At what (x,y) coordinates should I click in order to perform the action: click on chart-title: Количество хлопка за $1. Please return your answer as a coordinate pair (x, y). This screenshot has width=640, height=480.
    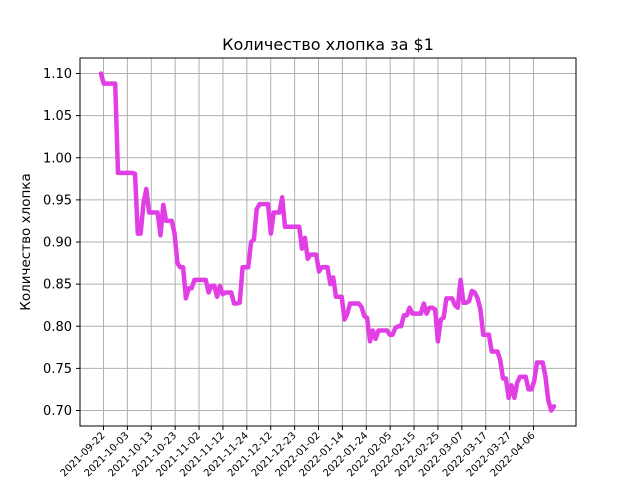
    Looking at the image, I should click on (328, 44).